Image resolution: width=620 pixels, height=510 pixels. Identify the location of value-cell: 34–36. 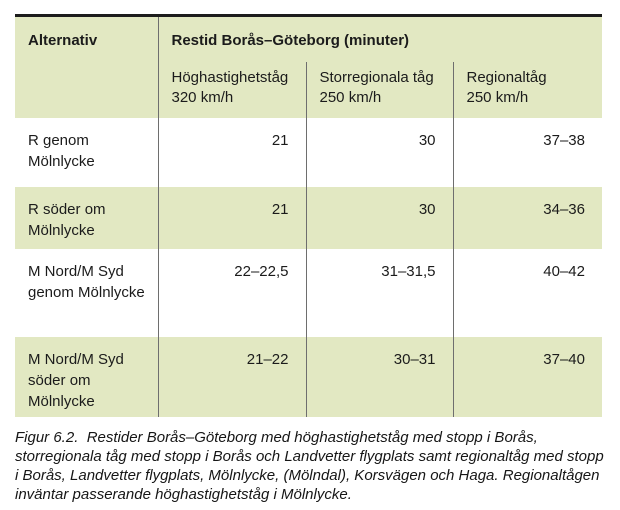
(527, 217).